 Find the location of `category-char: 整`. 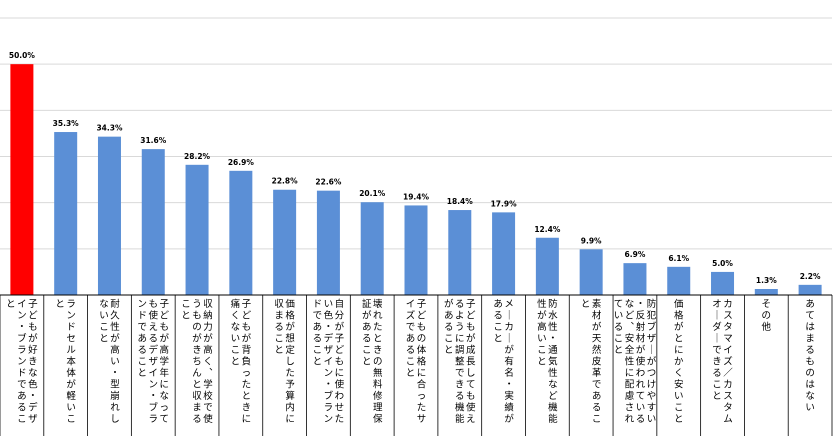

category-char: 整 is located at coordinates (460, 362).